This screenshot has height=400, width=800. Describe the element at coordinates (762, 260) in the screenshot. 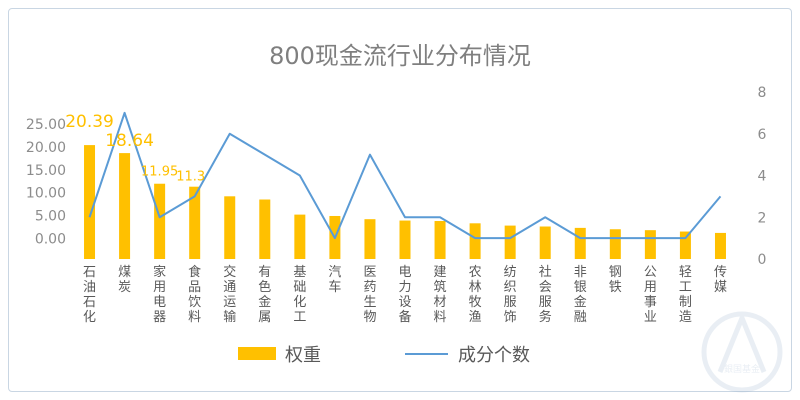

I see `right-tick-label: 0` at that location.